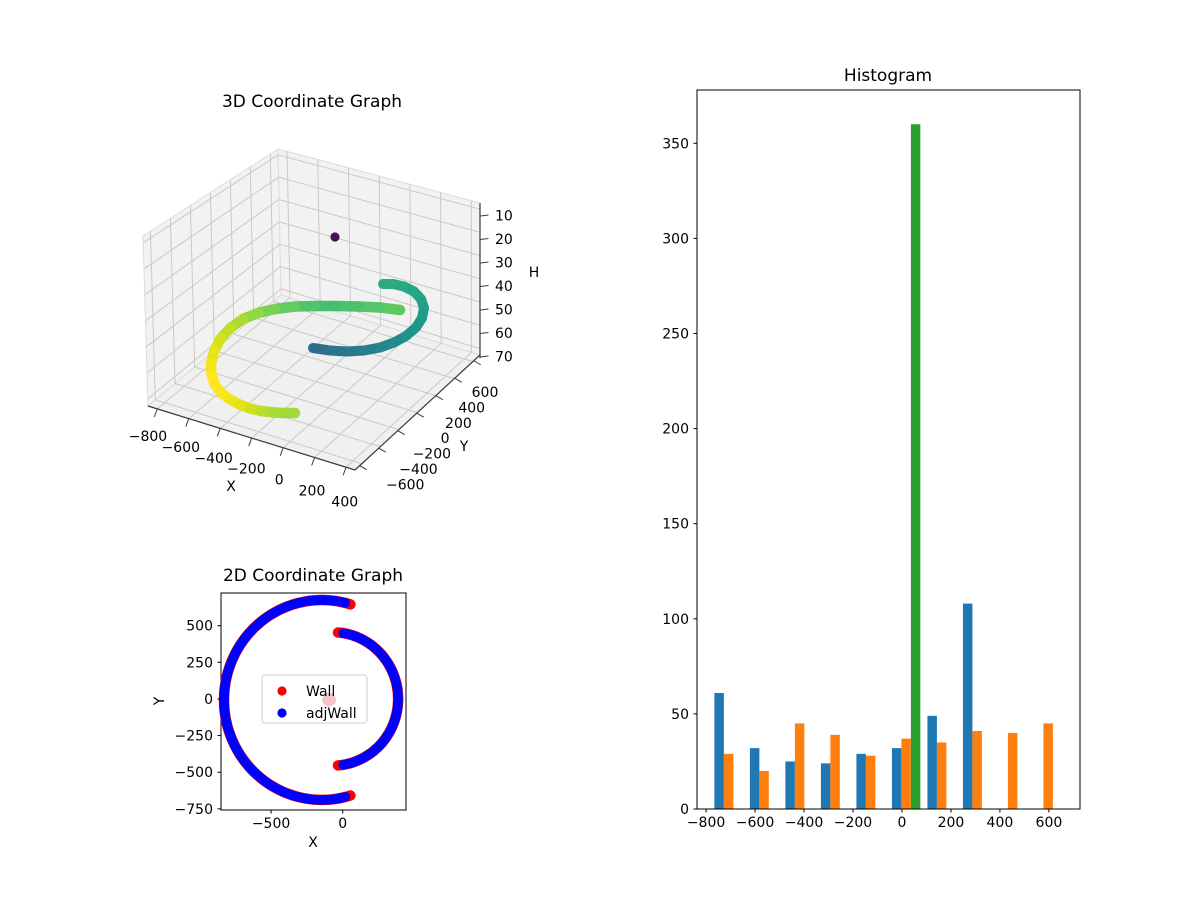  Describe the element at coordinates (471, 408) in the screenshot. I see `y-tick-label: 400` at that location.